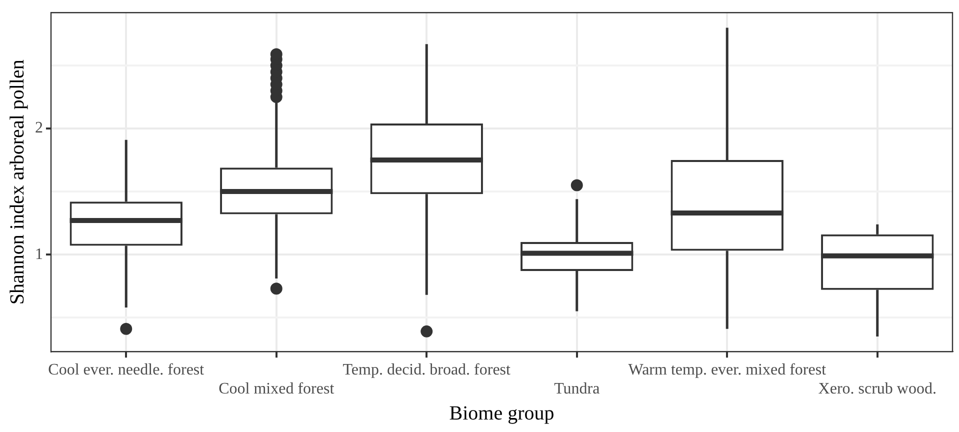 This screenshot has height=432, width=959. Describe the element at coordinates (39, 254) in the screenshot. I see `y-tick-label: 1` at that location.